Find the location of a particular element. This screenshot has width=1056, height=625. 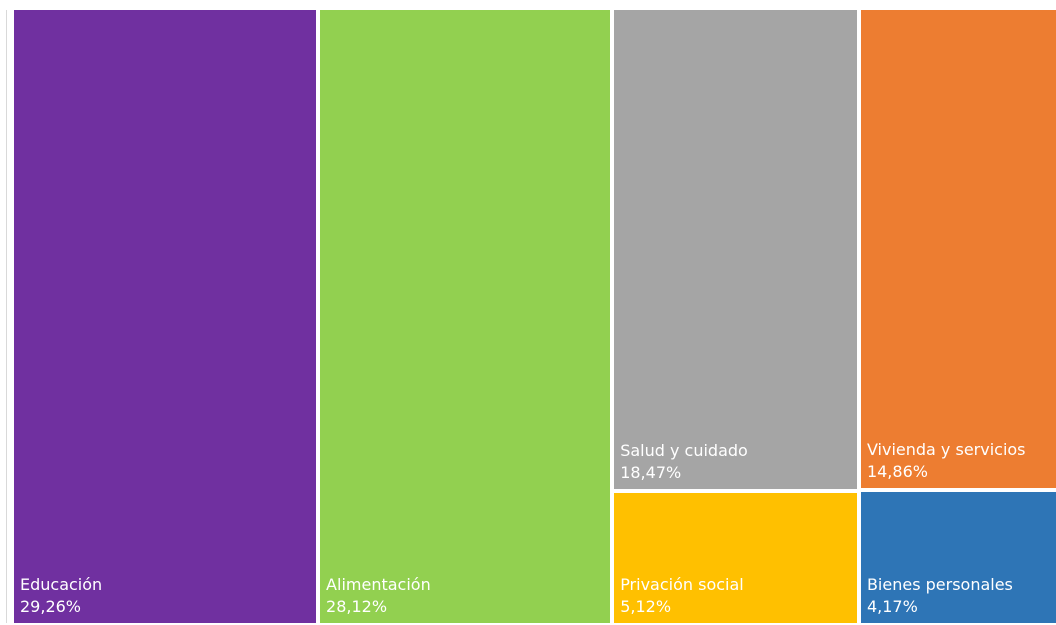

cell-name-bienes-personales: Bienes personales is located at coordinates (939, 584).